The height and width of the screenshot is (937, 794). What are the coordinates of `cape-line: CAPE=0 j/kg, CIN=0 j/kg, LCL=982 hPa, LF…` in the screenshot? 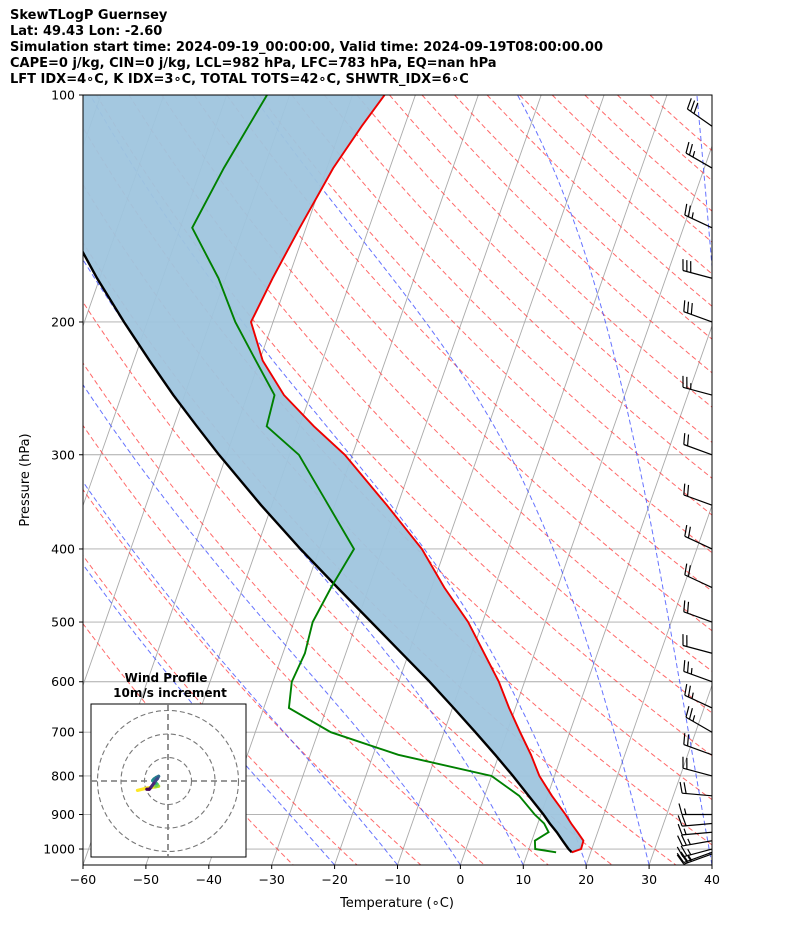 It's located at (253, 63).